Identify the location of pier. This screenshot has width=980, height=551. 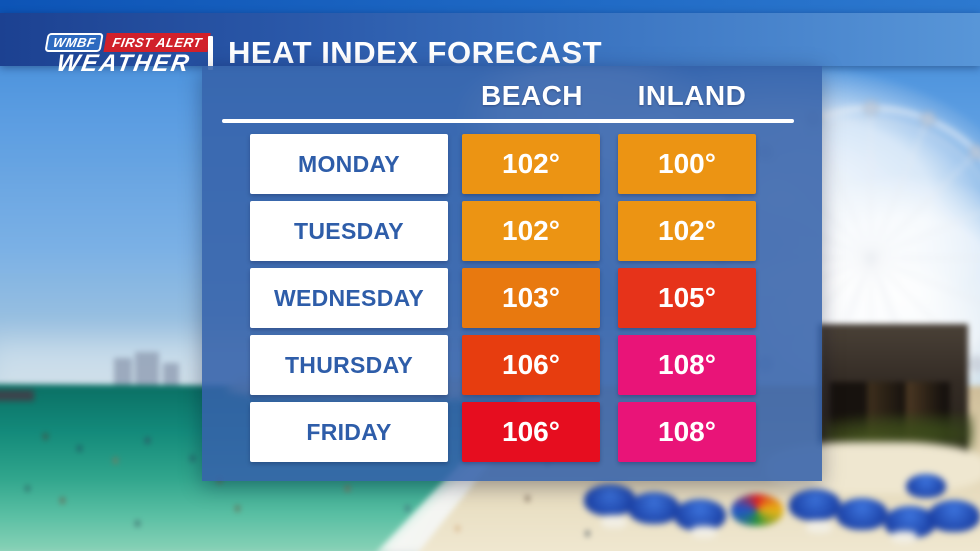
(17, 395).